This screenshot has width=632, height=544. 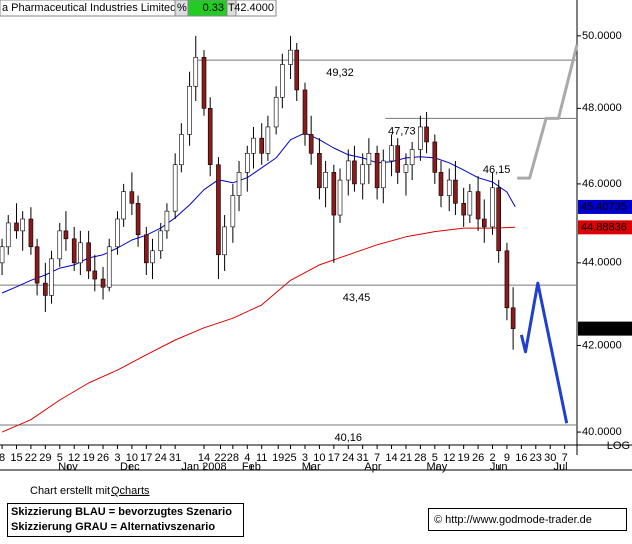 What do you see at coordinates (560, 467) in the screenshot?
I see `month-label: Jul` at bounding box center [560, 467].